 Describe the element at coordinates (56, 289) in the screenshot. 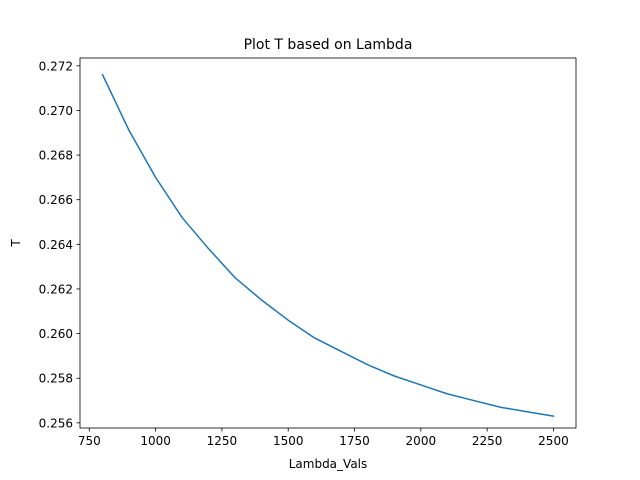

I see `y-tick-label: 0.262` at that location.